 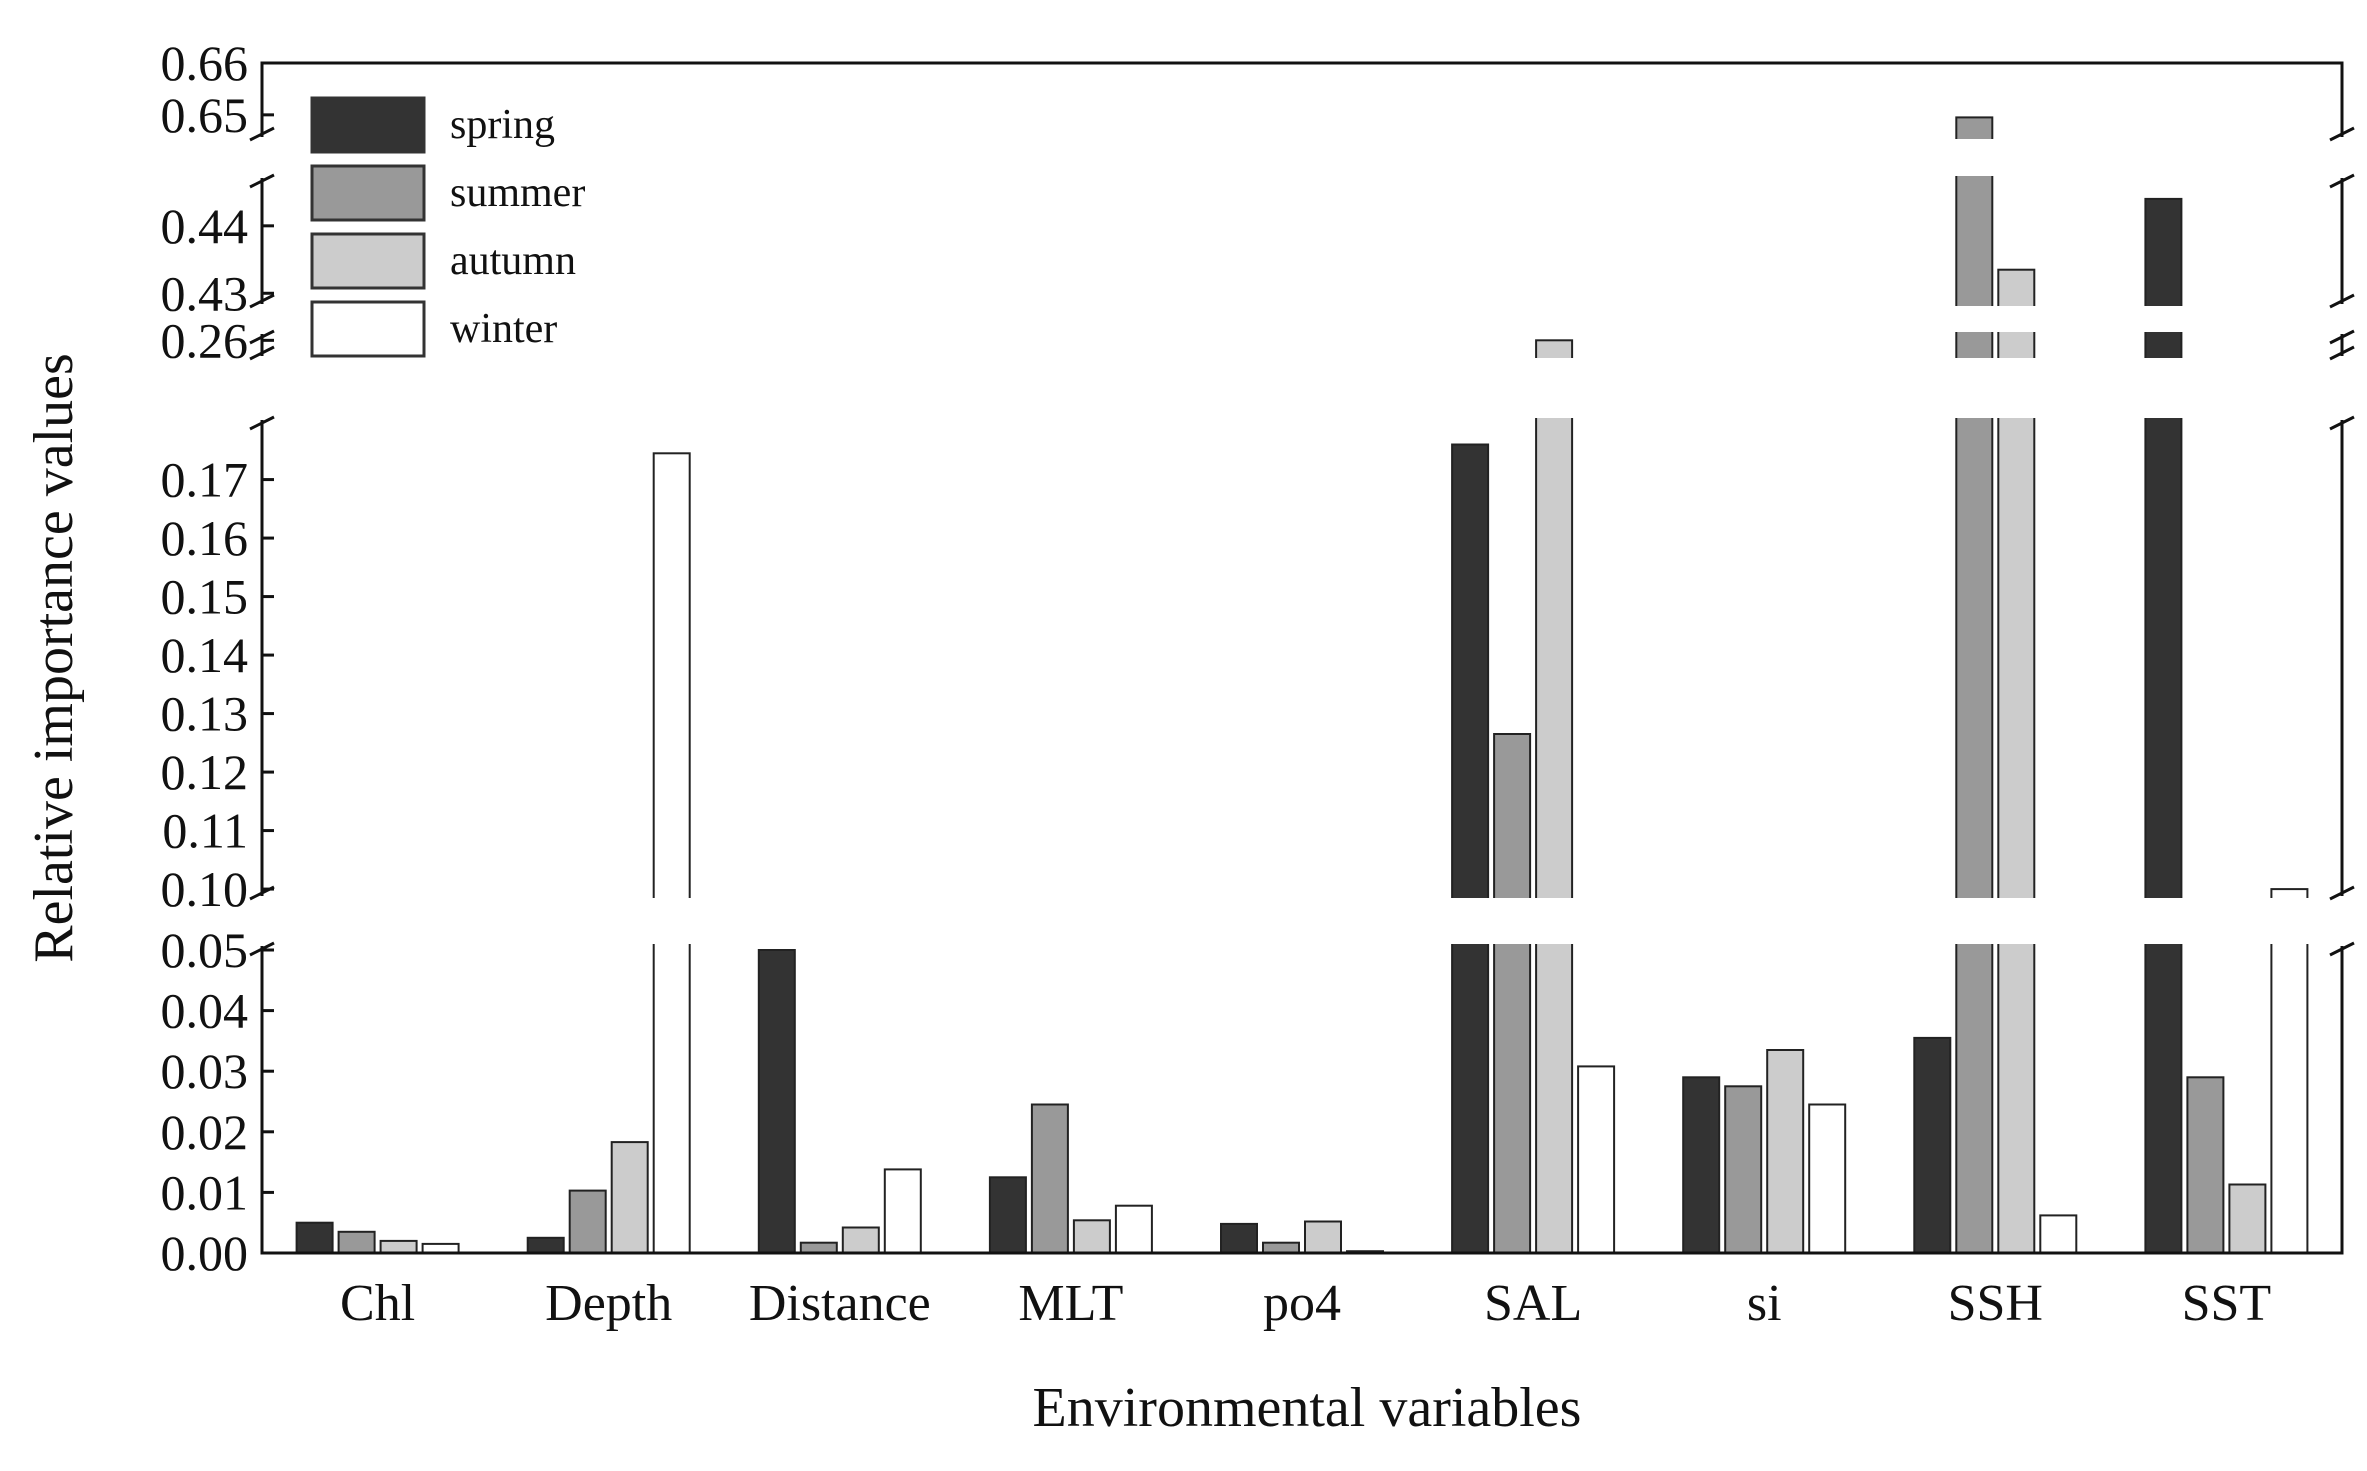 I want to click on bar-chl-summer, so click(x=356, y=1242).